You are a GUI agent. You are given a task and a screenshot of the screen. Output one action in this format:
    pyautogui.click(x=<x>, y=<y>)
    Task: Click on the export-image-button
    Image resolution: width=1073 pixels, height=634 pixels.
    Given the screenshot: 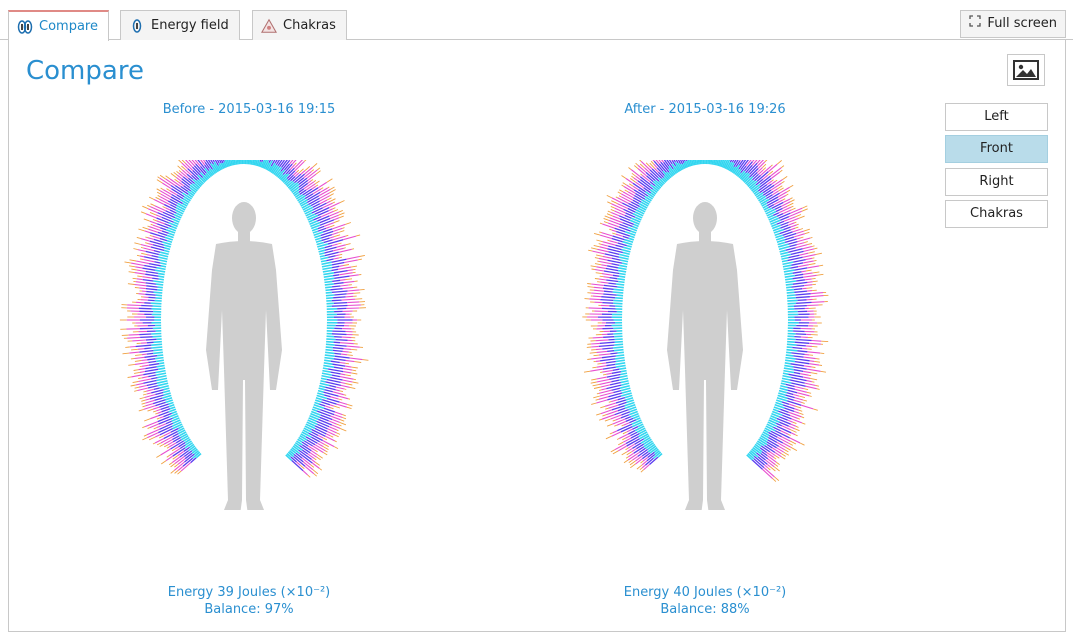 What is the action you would take?
    pyautogui.click(x=1026, y=70)
    